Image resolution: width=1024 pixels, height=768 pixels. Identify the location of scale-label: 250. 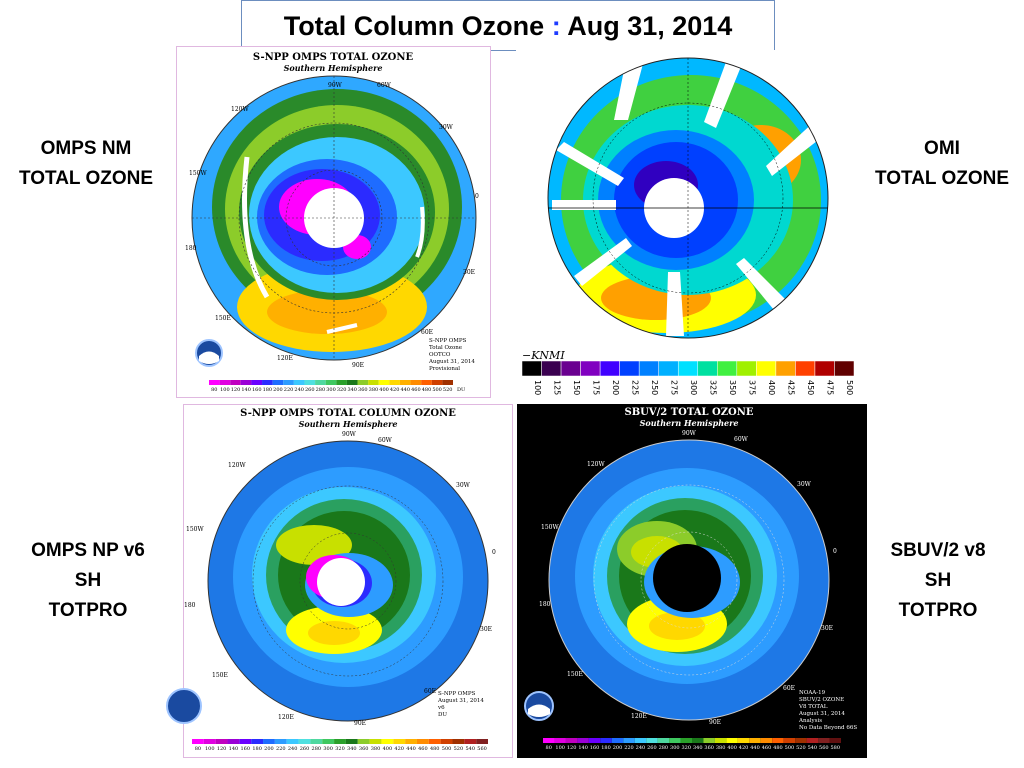
(654, 387).